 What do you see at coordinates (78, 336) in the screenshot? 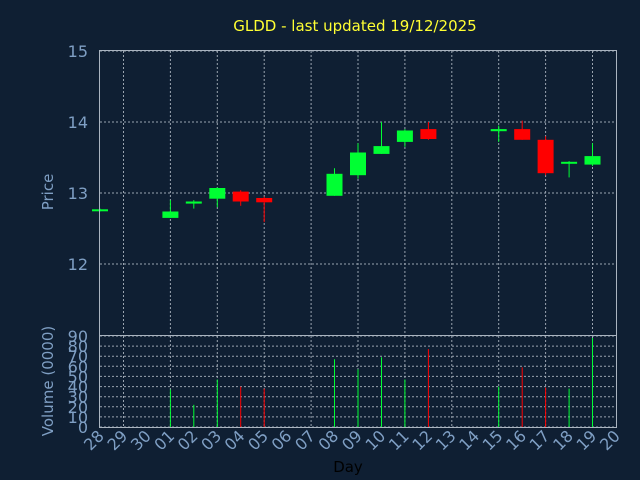
I see `volume-tick-label: 90` at bounding box center [78, 336].